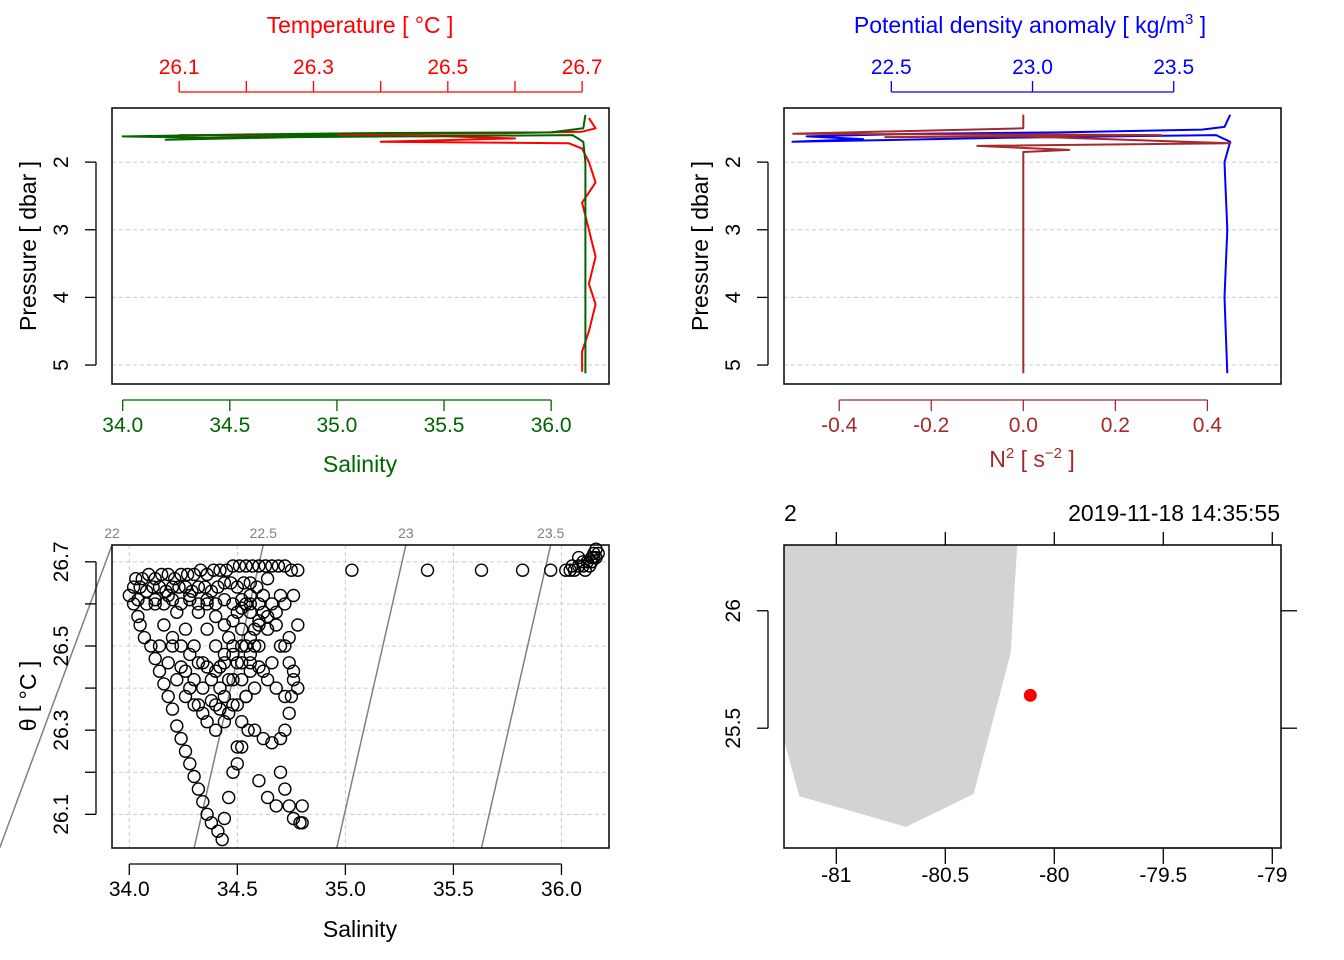  I want to click on p4-datetime-label: 2019-11-18 14:35:55, so click(1174, 513).